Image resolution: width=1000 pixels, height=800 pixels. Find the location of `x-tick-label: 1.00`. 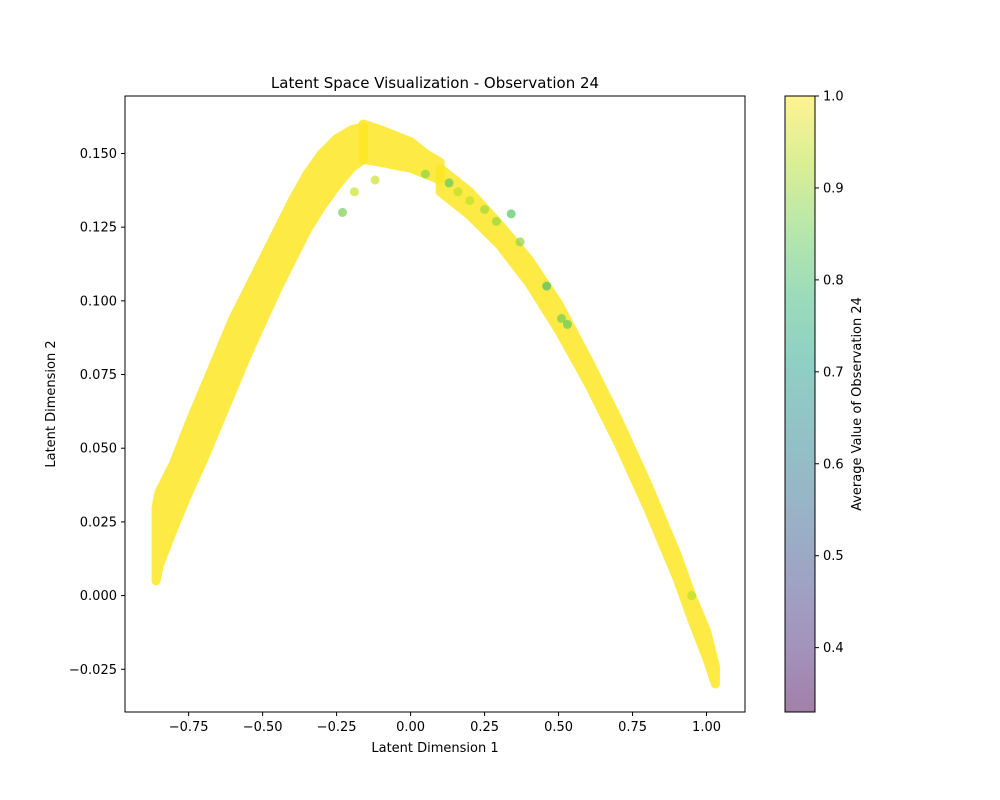

x-tick-label: 1.00 is located at coordinates (706, 727).